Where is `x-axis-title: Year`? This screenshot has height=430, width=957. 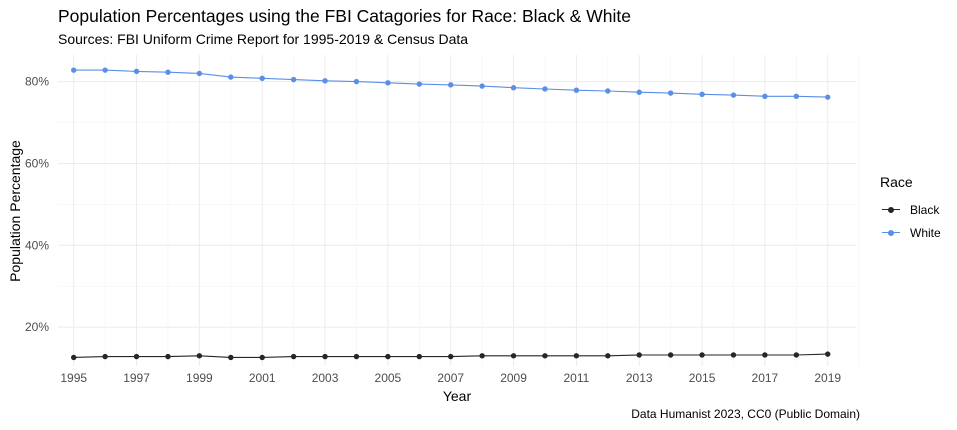
x-axis-title: Year is located at coordinates (457, 396).